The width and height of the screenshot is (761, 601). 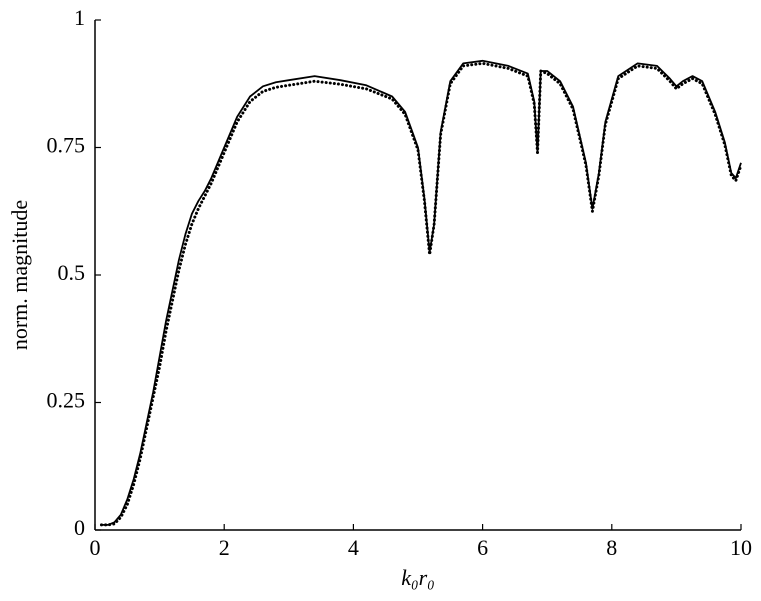 What do you see at coordinates (611, 547) in the screenshot?
I see `x-tick-label: 8` at bounding box center [611, 547].